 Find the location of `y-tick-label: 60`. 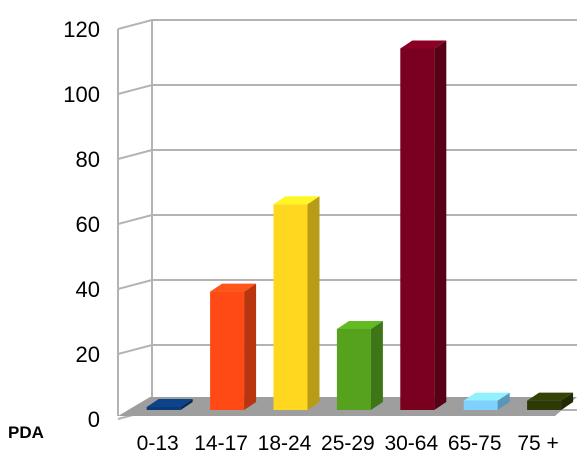

y-tick-label: 60 is located at coordinates (88, 224).